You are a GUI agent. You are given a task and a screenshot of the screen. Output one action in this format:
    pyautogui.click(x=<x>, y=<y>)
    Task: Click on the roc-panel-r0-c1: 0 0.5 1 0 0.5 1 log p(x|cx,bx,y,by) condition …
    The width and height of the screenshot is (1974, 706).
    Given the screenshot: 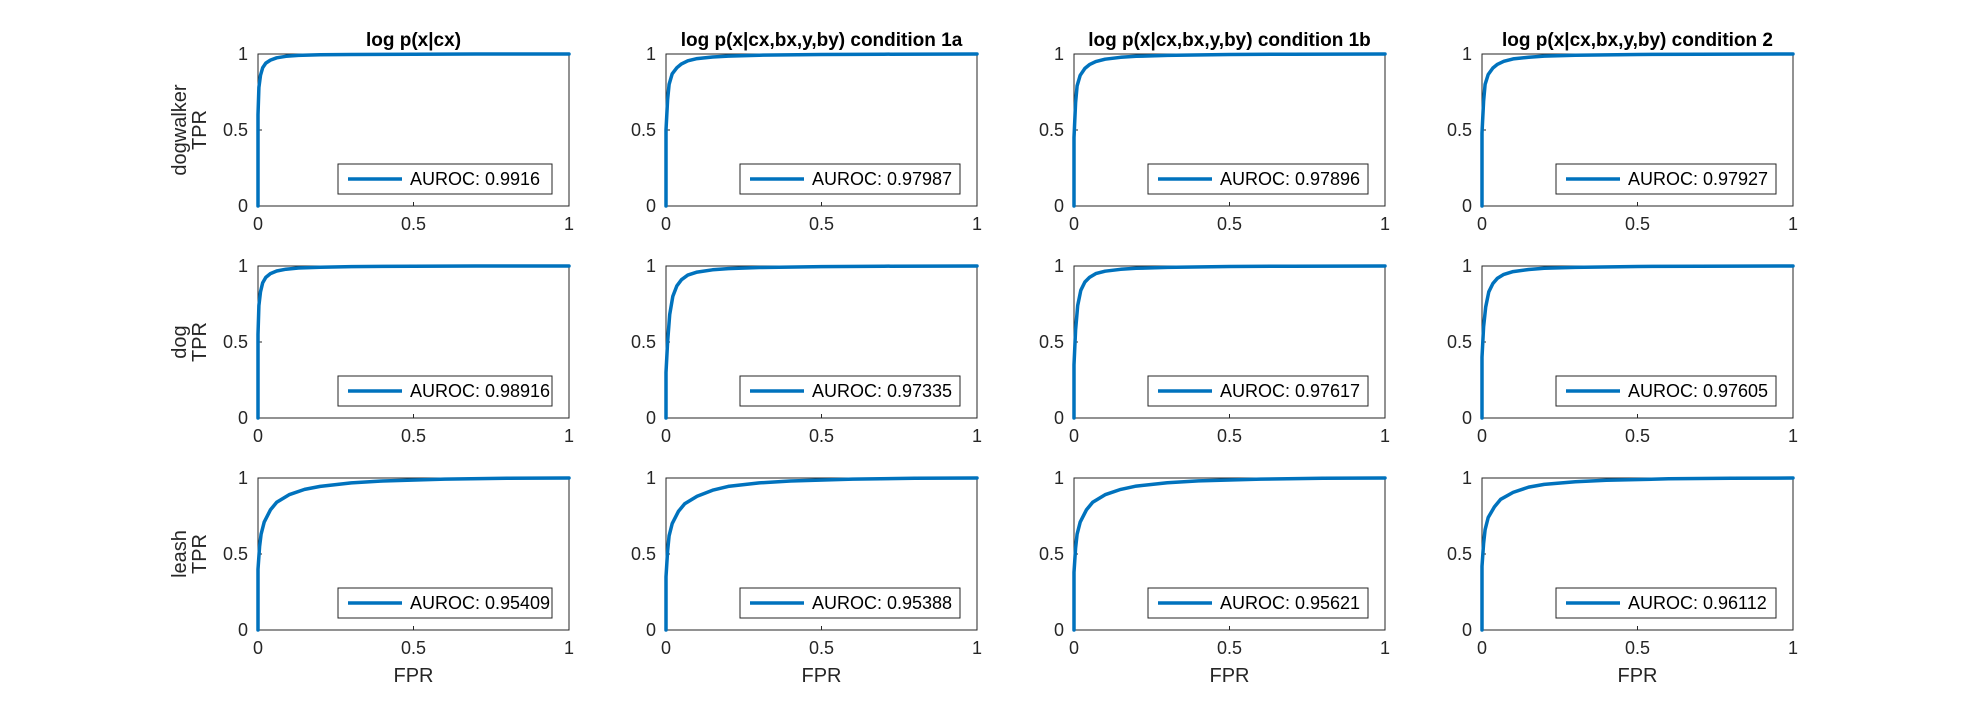 What is the action you would take?
    pyautogui.click(x=806, y=132)
    